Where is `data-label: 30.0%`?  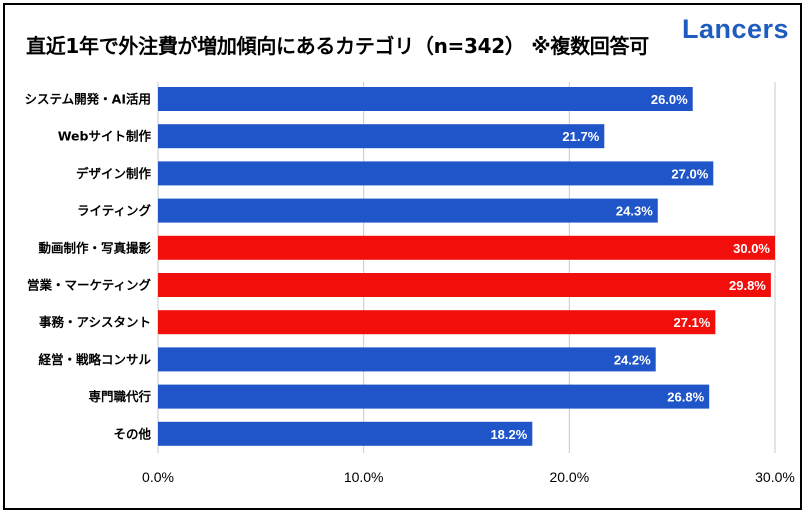
data-label: 30.0% is located at coordinates (751, 248).